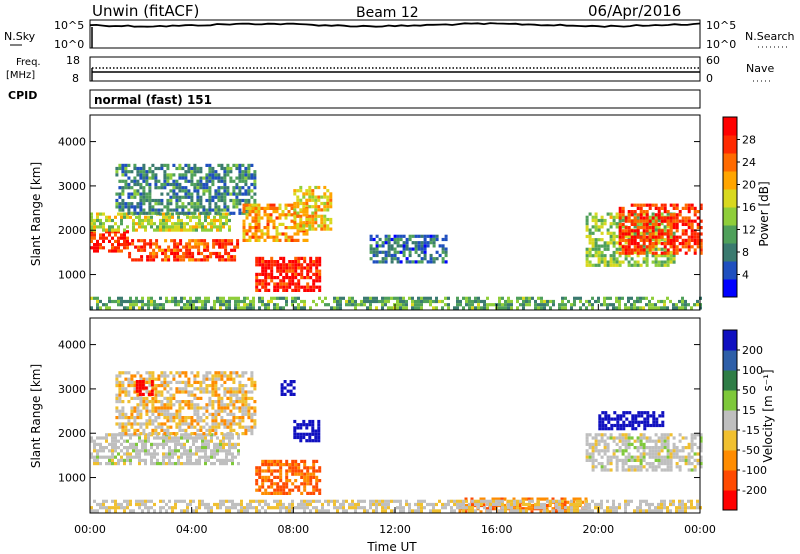  What do you see at coordinates (730, 234) in the screenshot?
I see `colorbar-segment` at bounding box center [730, 234].